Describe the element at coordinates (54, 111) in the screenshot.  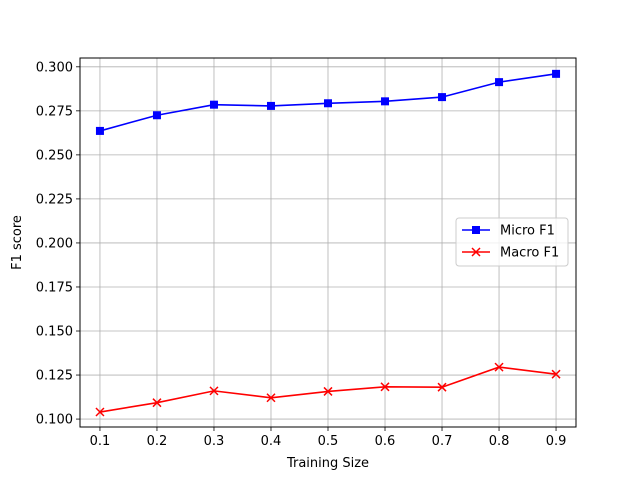
I see `y-tick-label: 0.275` at that location.